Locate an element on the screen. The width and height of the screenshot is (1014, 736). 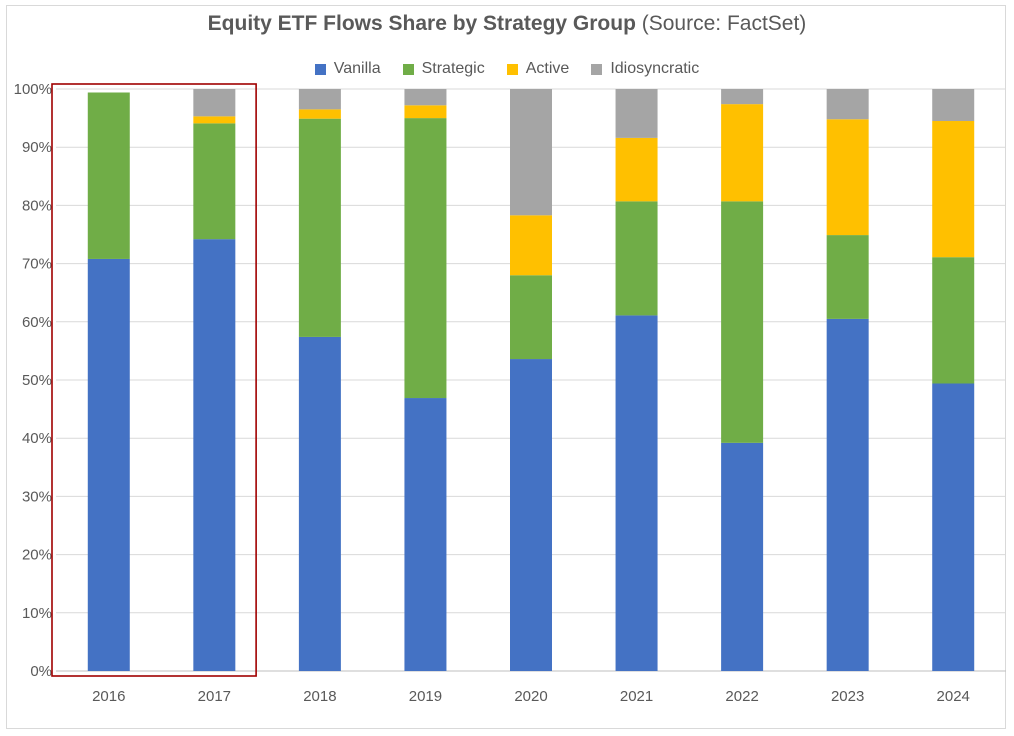
y-tick-label: 70% is located at coordinates (37, 264).